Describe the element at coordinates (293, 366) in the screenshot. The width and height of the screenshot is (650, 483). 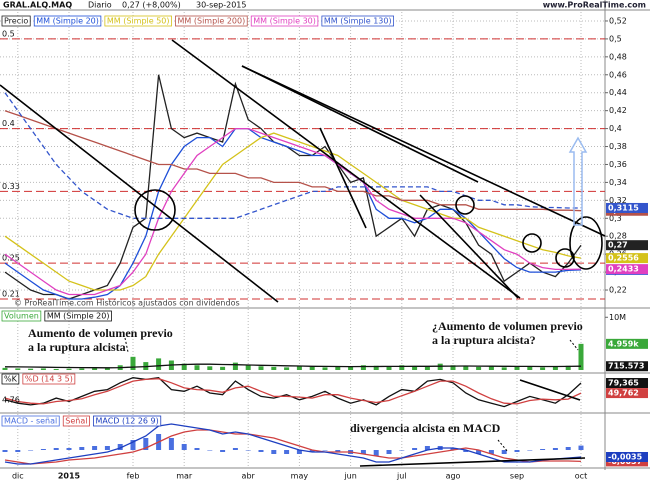
I see `series-line` at that location.